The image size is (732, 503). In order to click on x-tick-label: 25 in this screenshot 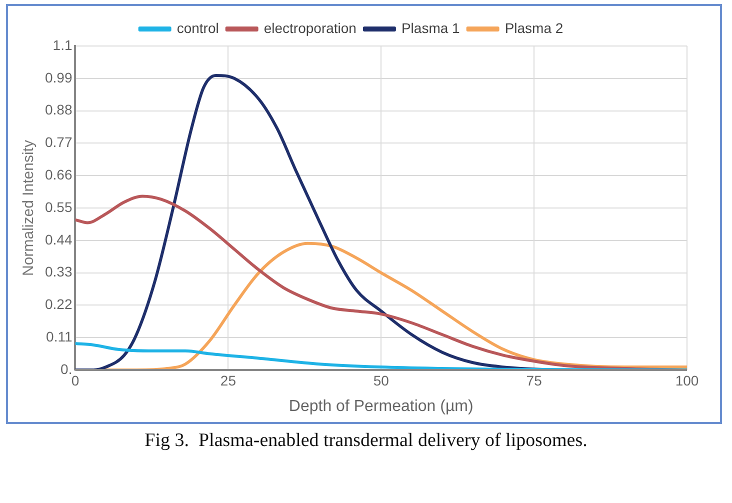, I will do `click(228, 380)`.